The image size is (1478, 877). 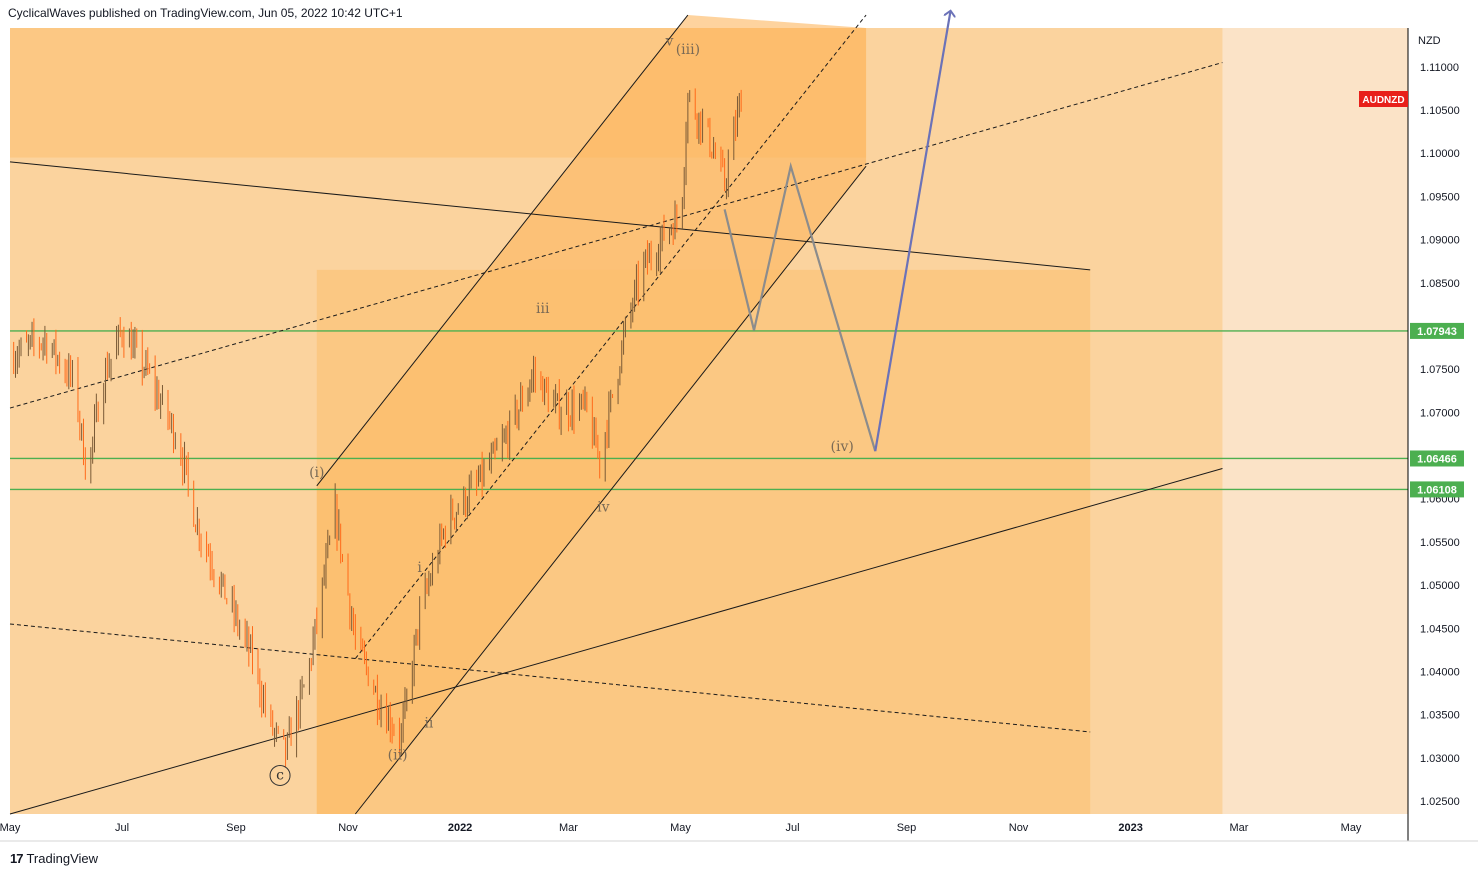 I want to click on wave-label: (iv), so click(x=842, y=447).